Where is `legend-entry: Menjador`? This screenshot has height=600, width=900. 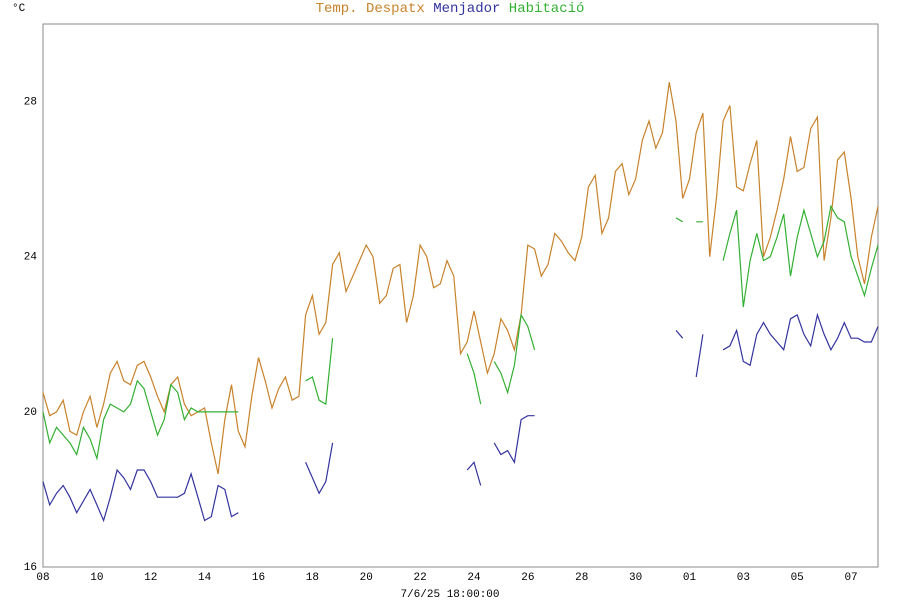 legend-entry: Menjador is located at coordinates (466, 9).